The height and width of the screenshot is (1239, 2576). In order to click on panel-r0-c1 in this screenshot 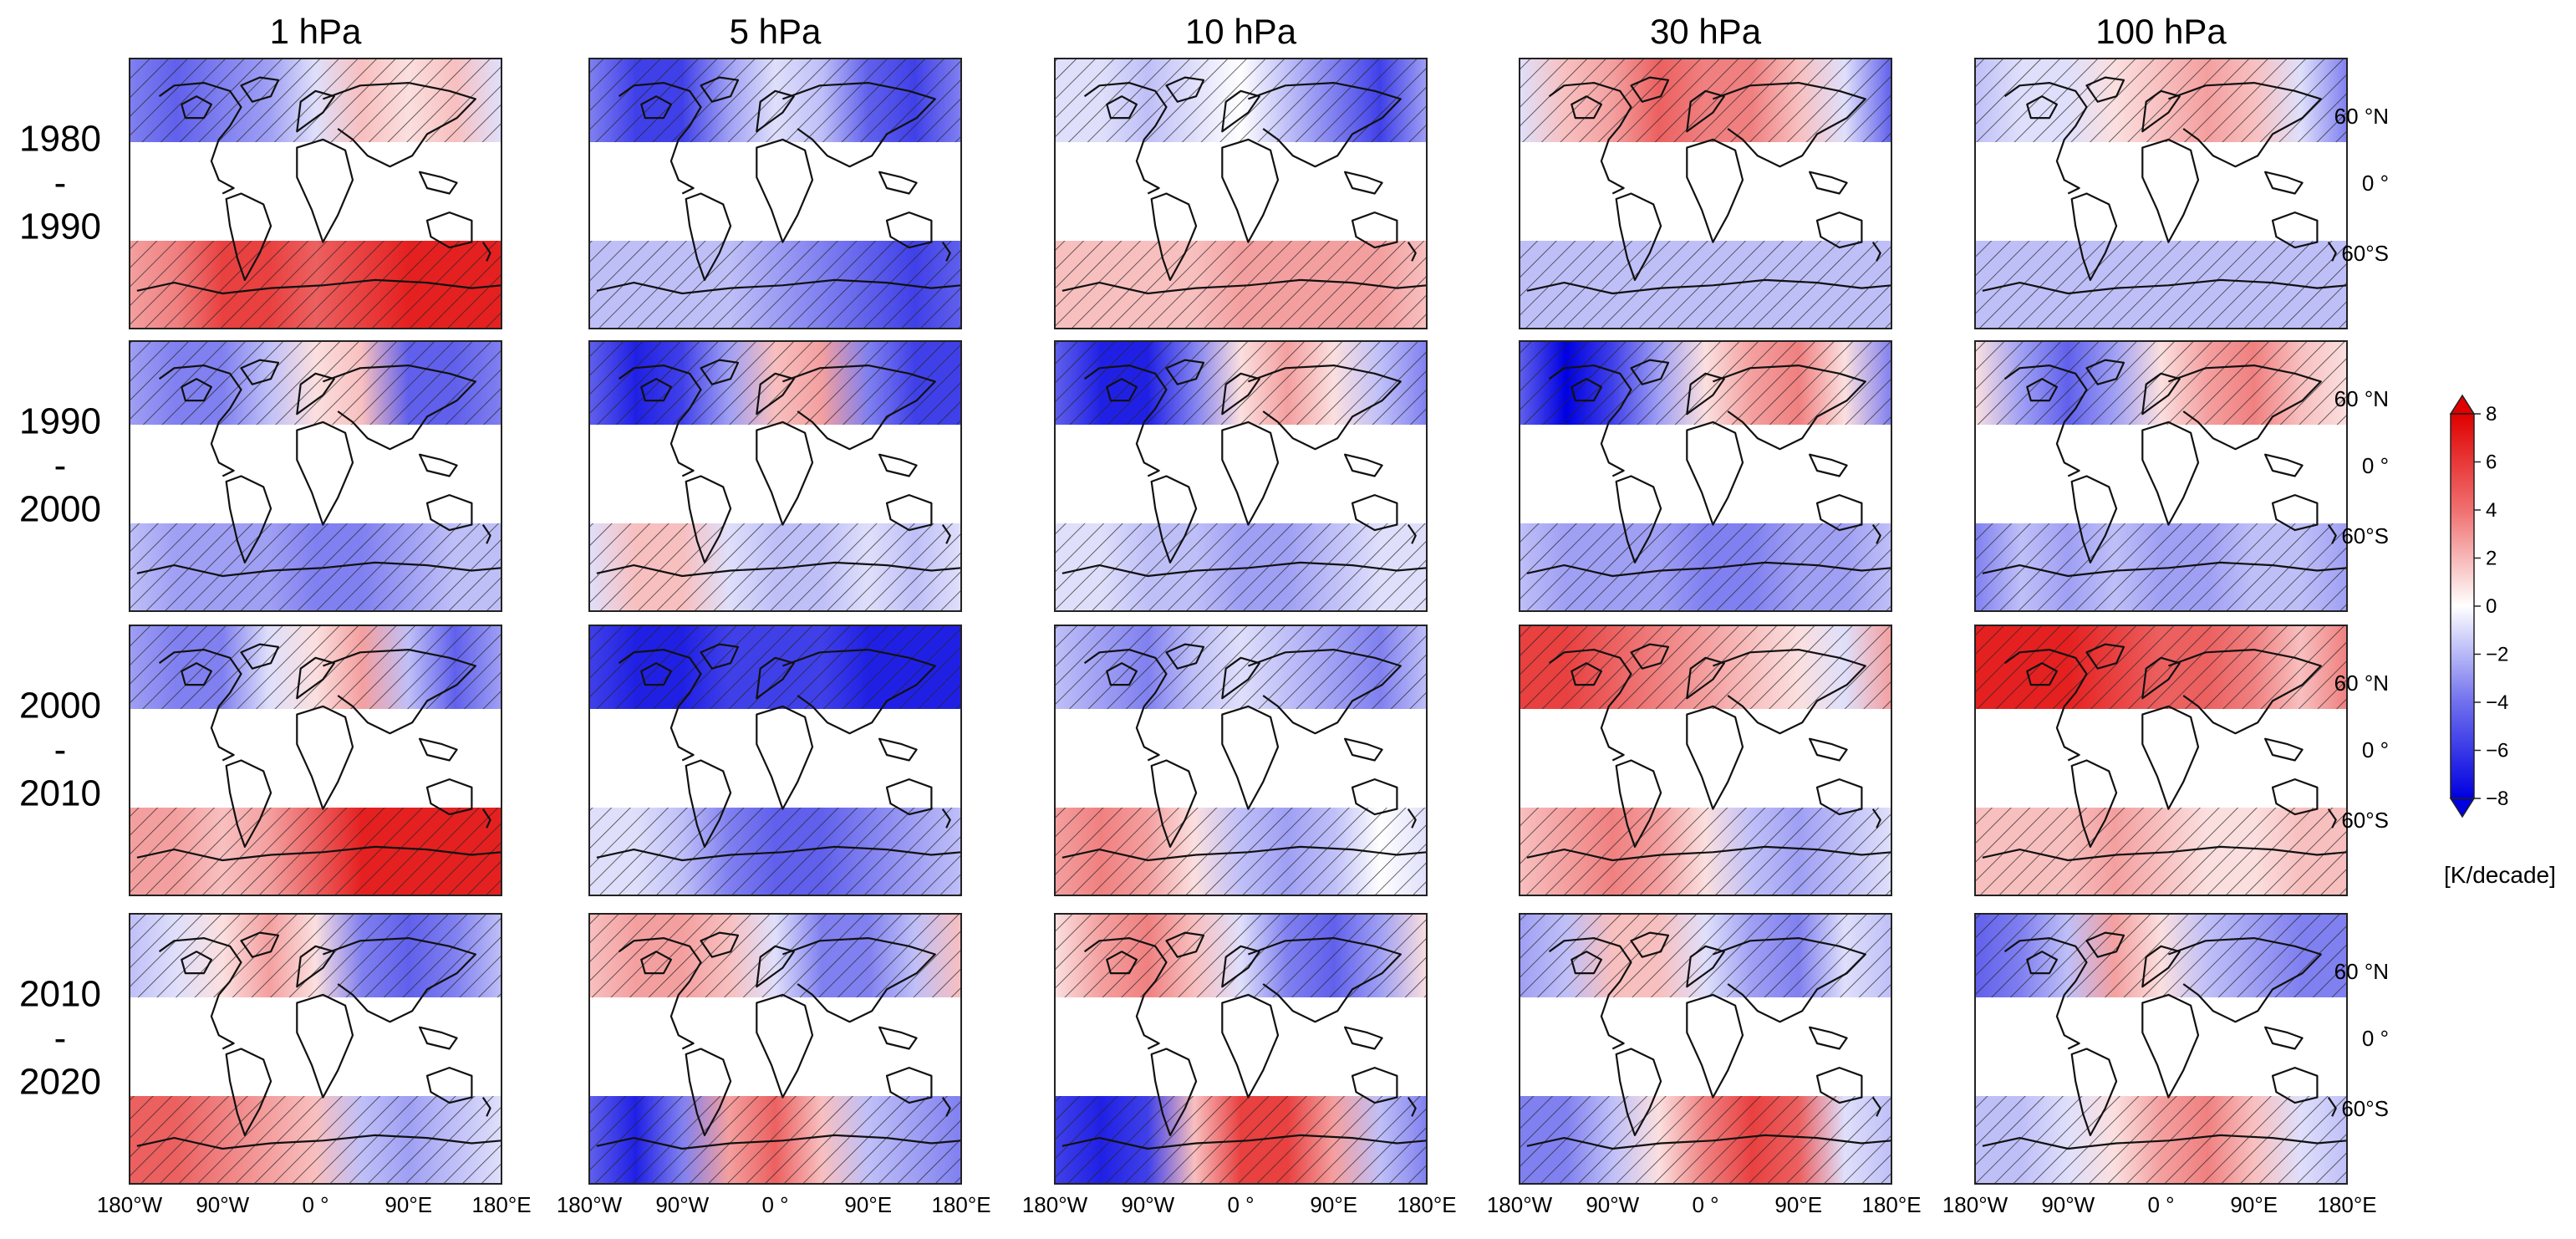, I will do `click(775, 193)`.